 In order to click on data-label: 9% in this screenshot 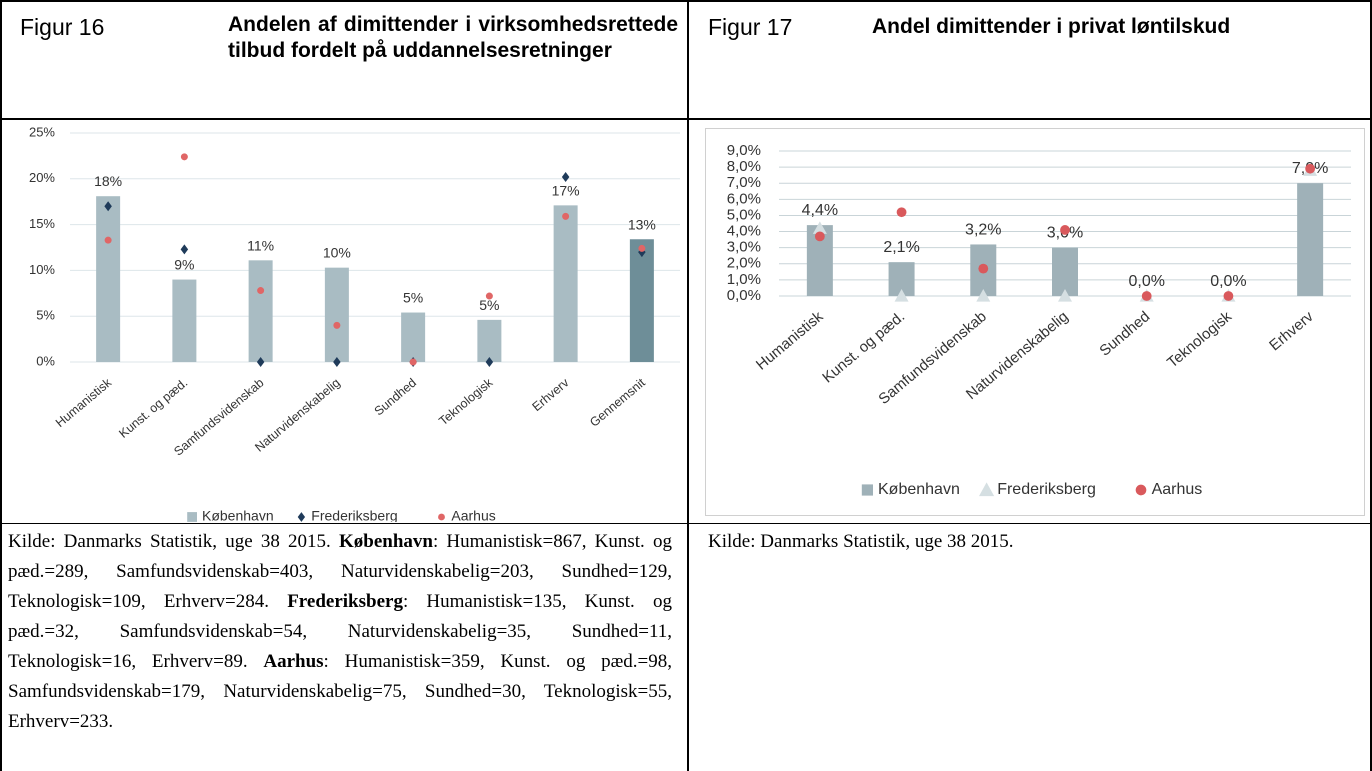, I will do `click(184, 265)`.